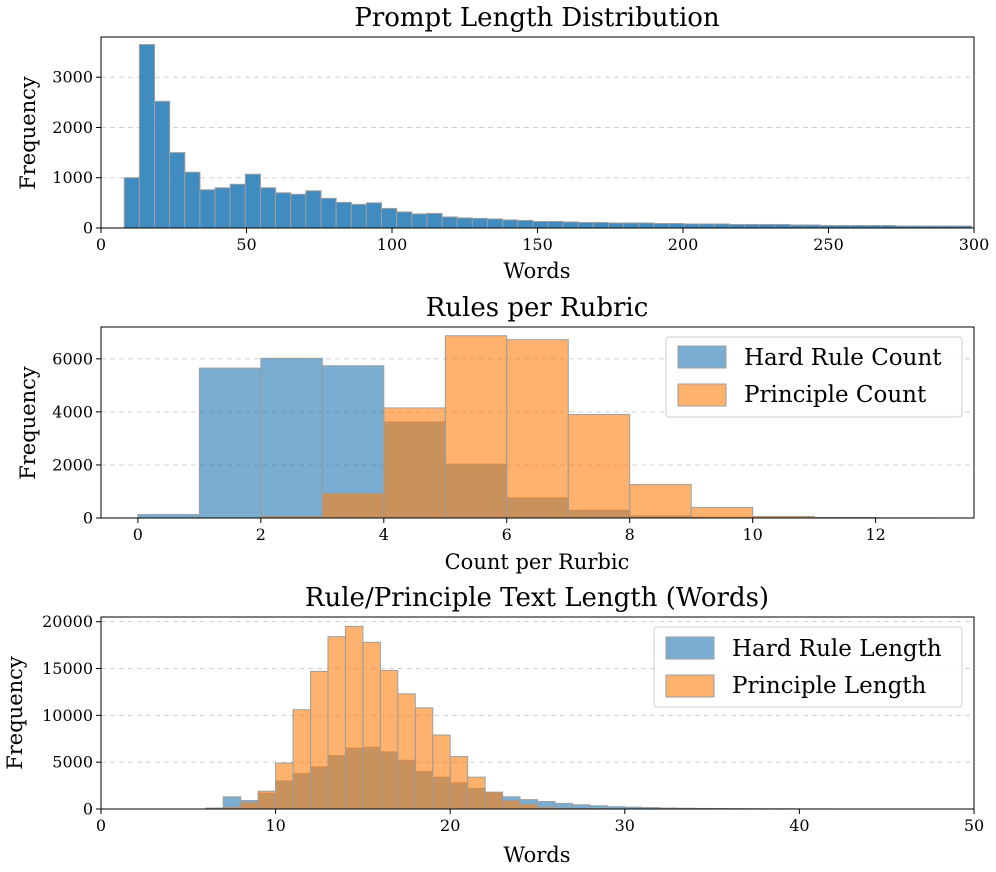  Describe the element at coordinates (843, 358) in the screenshot. I see `legend-label-hard-rule-count: Hard Rule Count` at that location.